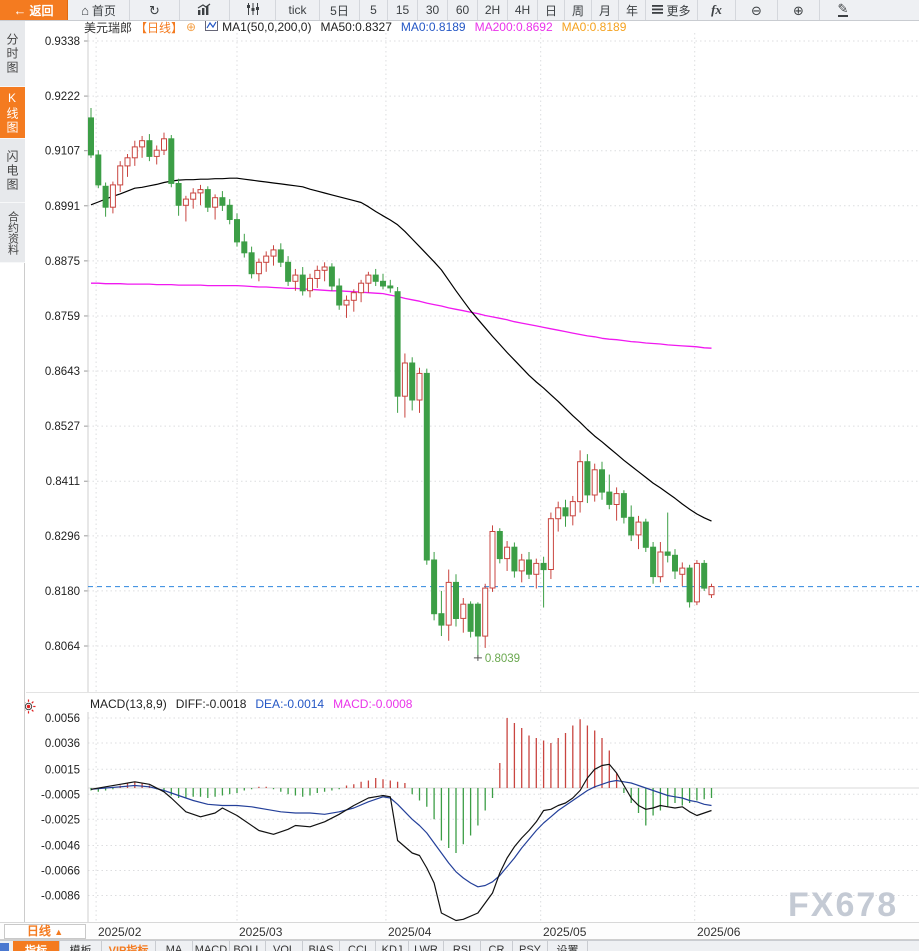  What do you see at coordinates (261, 932) in the screenshot?
I see `x-tick-mar: 2025/03` at bounding box center [261, 932].